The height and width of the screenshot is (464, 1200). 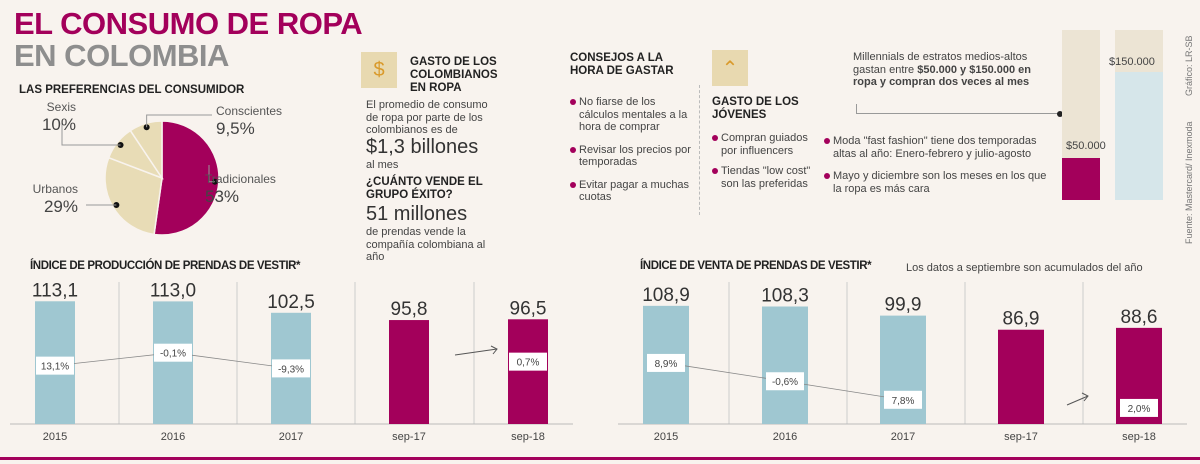 What do you see at coordinates (121, 55) in the screenshot?
I see `title-line2: EN COLOMBIA` at bounding box center [121, 55].